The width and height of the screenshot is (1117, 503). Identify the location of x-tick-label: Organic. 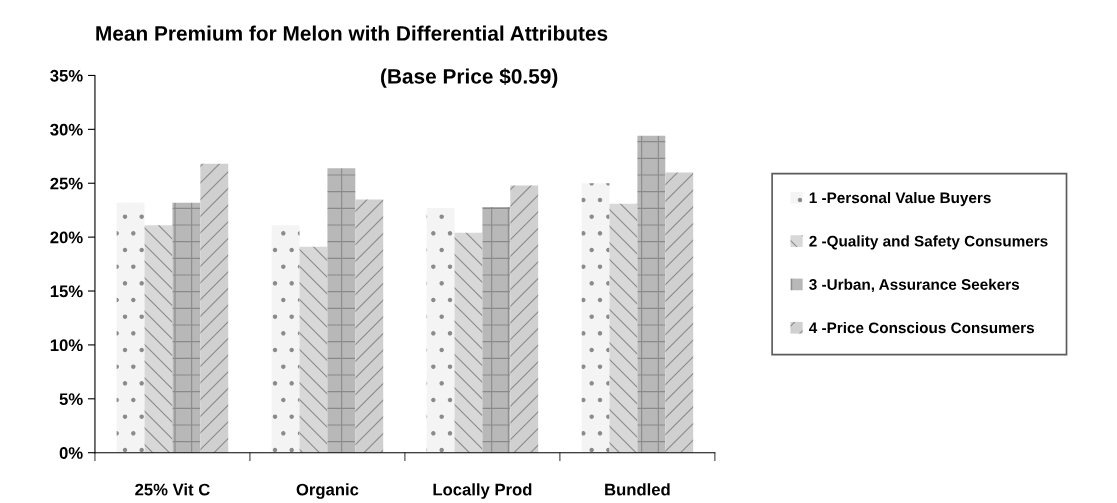
(327, 491).